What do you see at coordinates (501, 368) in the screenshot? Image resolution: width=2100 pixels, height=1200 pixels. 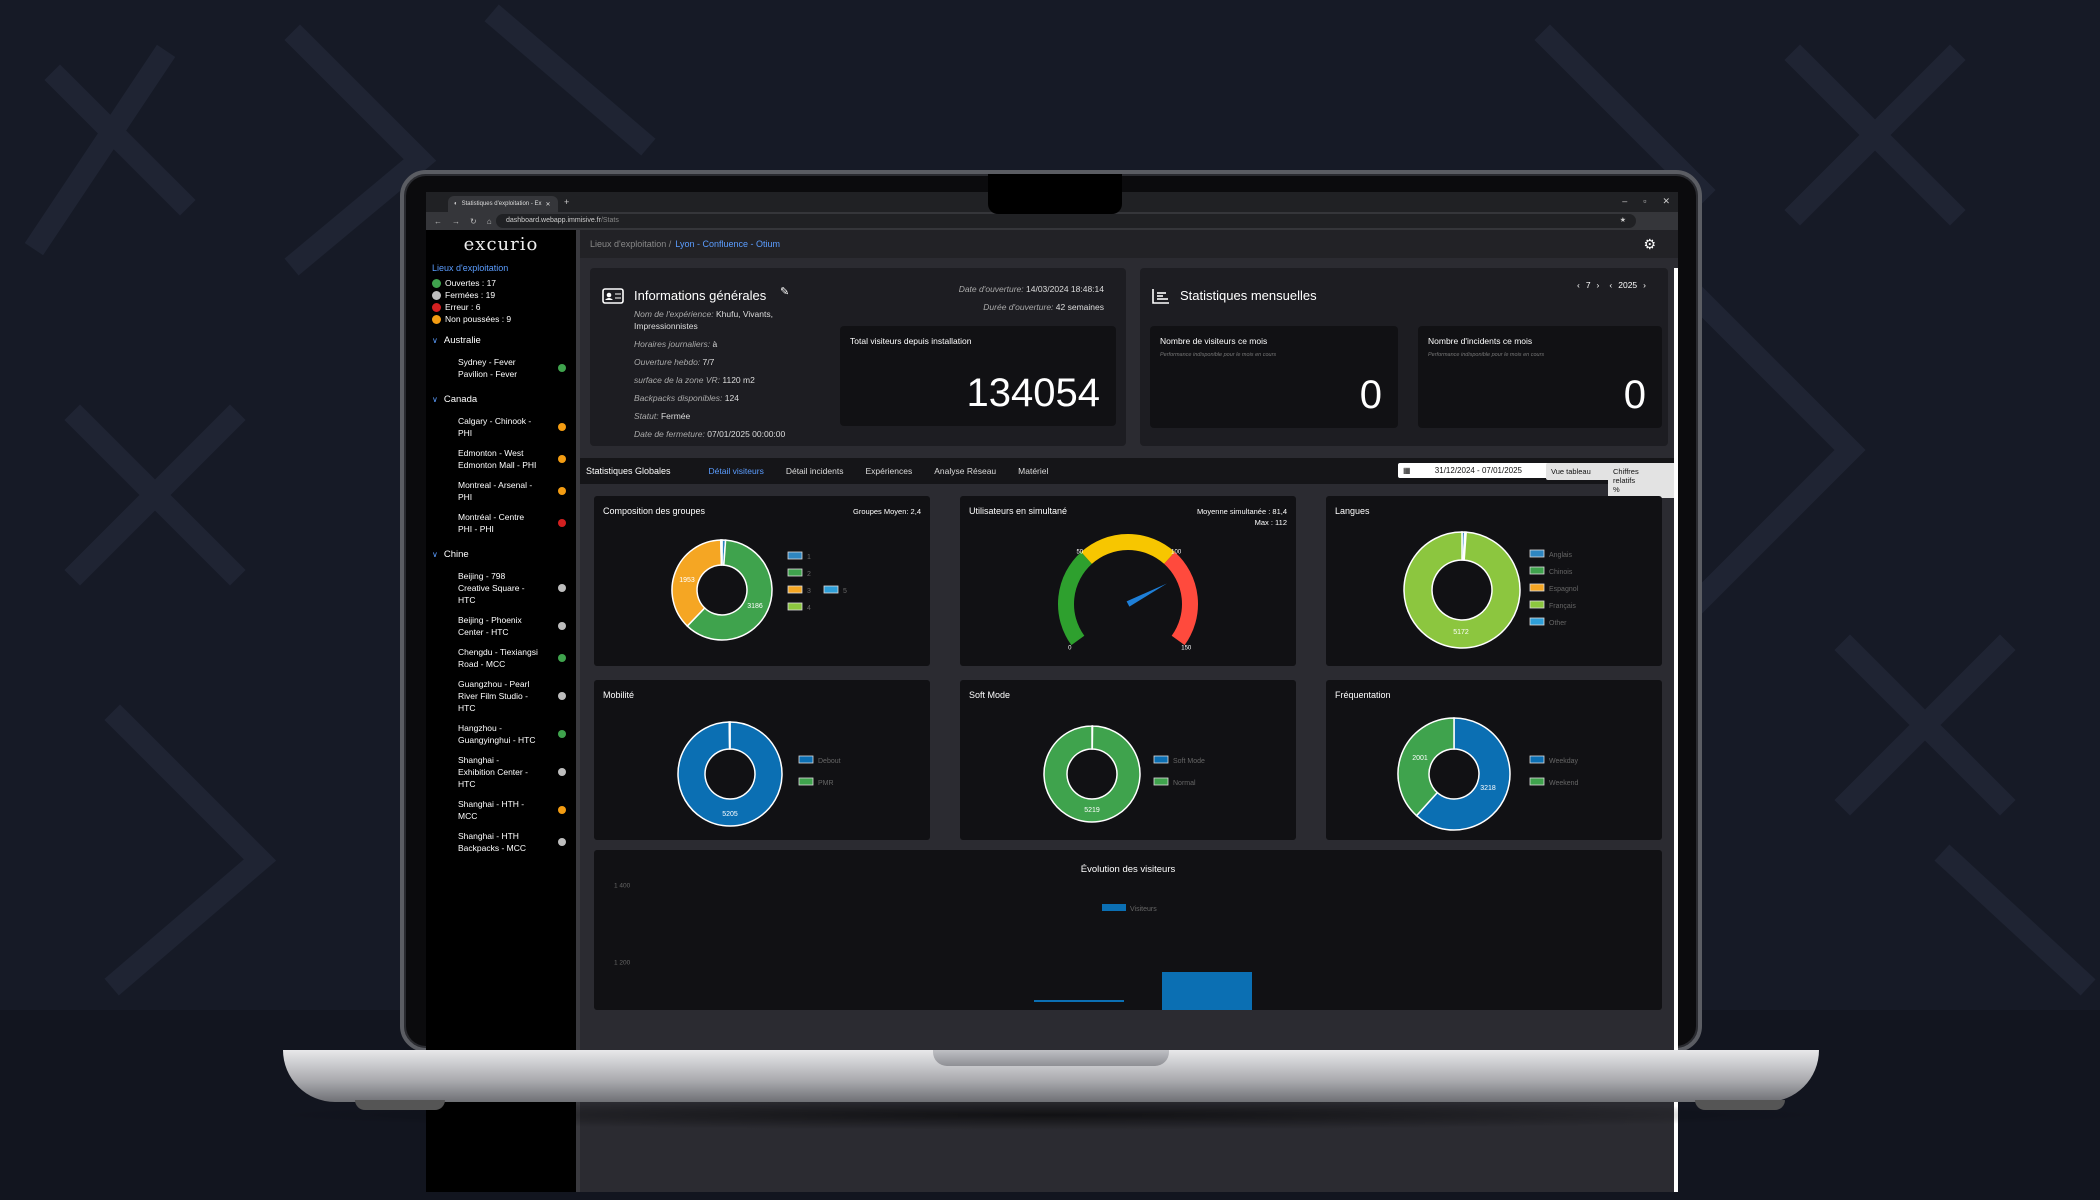 I see `site-item: Sydney - Fever Pavilion - Fever` at bounding box center [501, 368].